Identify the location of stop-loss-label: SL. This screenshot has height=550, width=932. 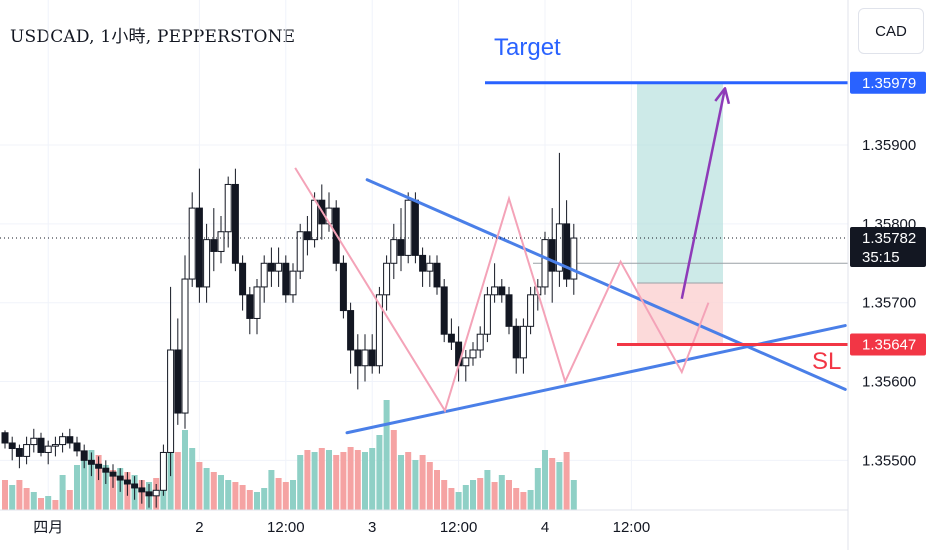
(826, 361).